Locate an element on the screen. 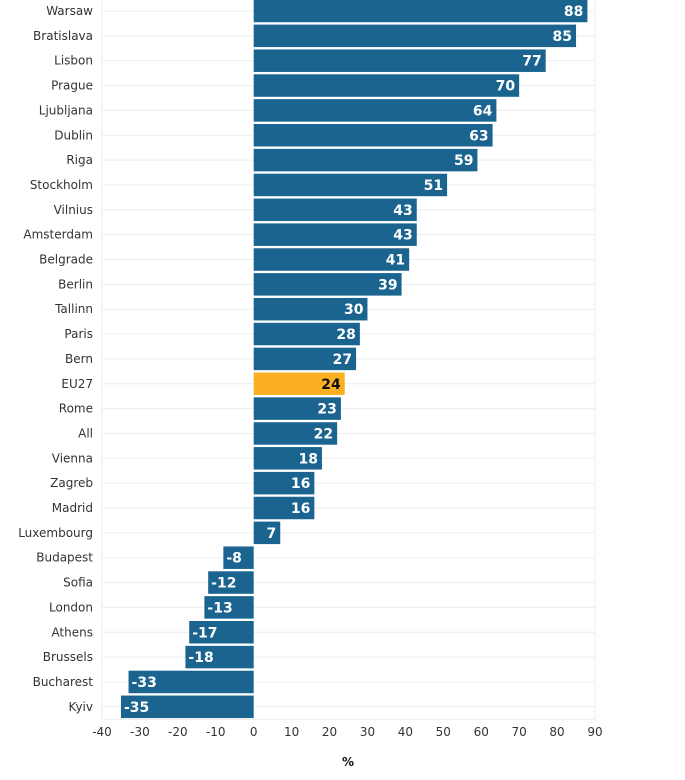 The image size is (685, 780). category-label: All is located at coordinates (85, 433).